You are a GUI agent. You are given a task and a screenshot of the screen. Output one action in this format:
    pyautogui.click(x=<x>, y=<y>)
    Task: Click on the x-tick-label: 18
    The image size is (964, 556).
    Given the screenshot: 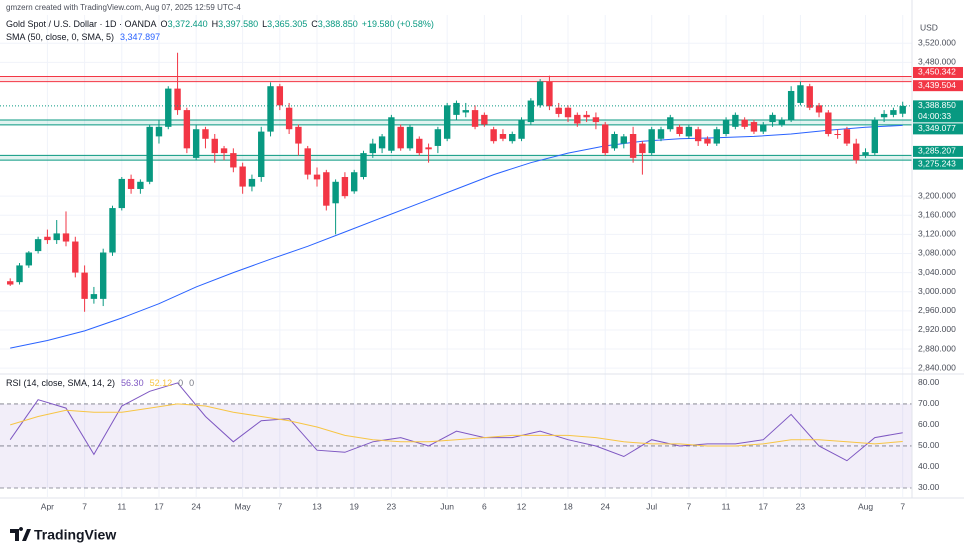 What is the action you would take?
    pyautogui.click(x=568, y=506)
    